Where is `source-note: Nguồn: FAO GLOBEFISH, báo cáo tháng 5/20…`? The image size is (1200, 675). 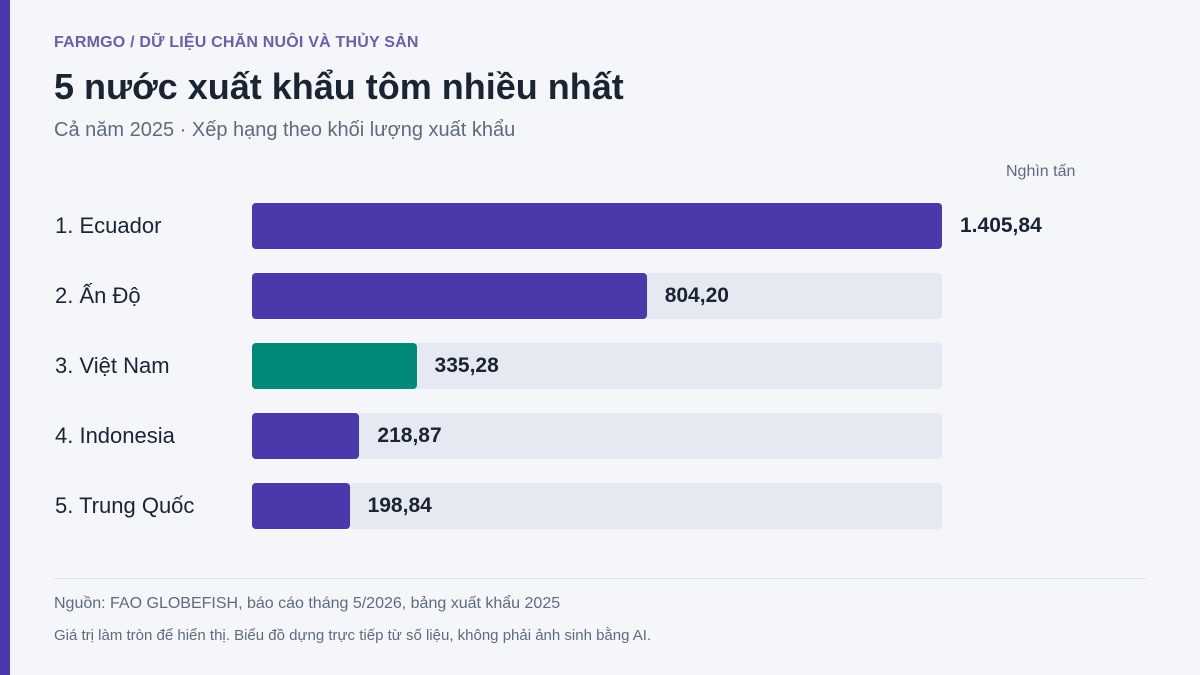 source-note: Nguồn: FAO GLOBEFISH, báo cáo tháng 5/20… is located at coordinates (307, 603).